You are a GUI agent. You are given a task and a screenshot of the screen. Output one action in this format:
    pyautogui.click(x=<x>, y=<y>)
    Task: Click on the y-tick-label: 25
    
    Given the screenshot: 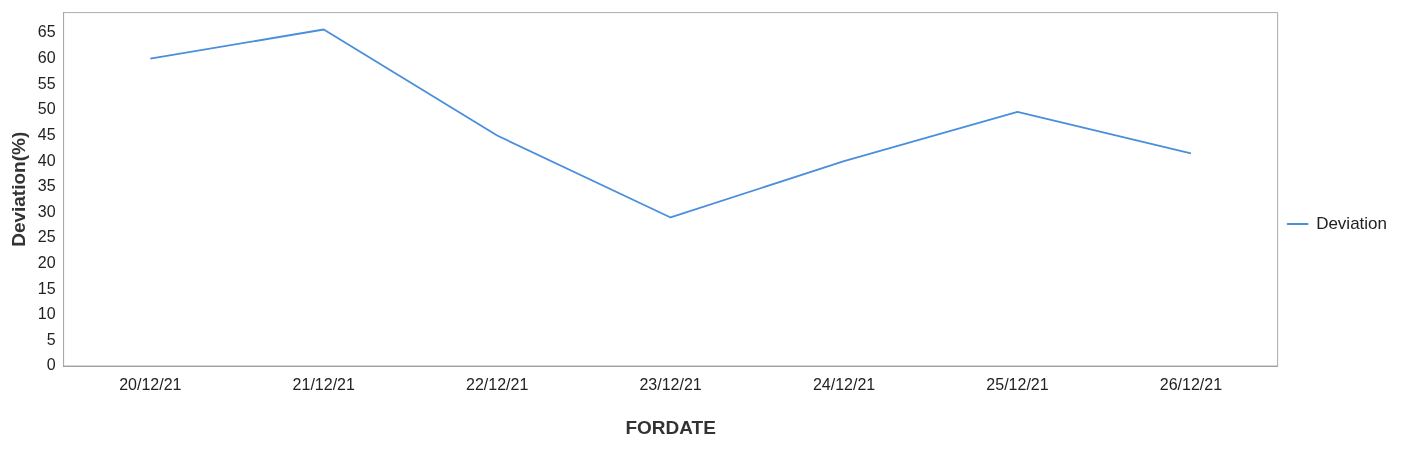 What is the action you would take?
    pyautogui.click(x=46, y=237)
    